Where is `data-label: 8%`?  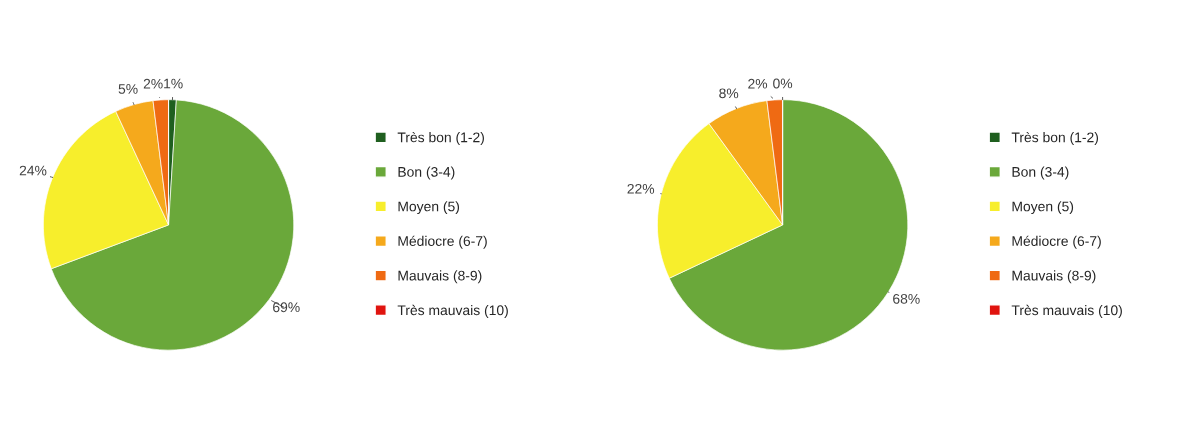 data-label: 8% is located at coordinates (729, 93).